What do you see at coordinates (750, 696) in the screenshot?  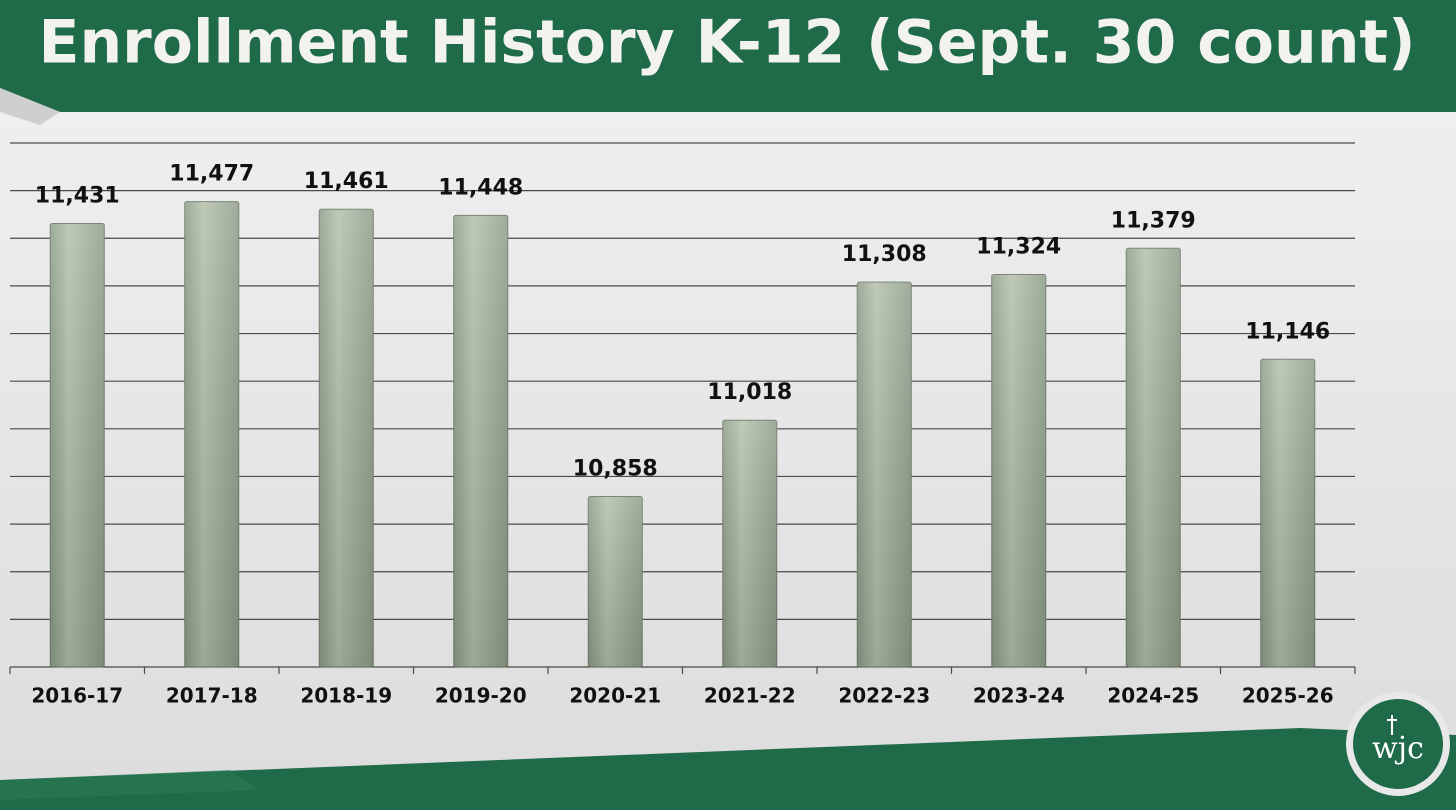 I see `x-tick-label: 2021-22` at bounding box center [750, 696].